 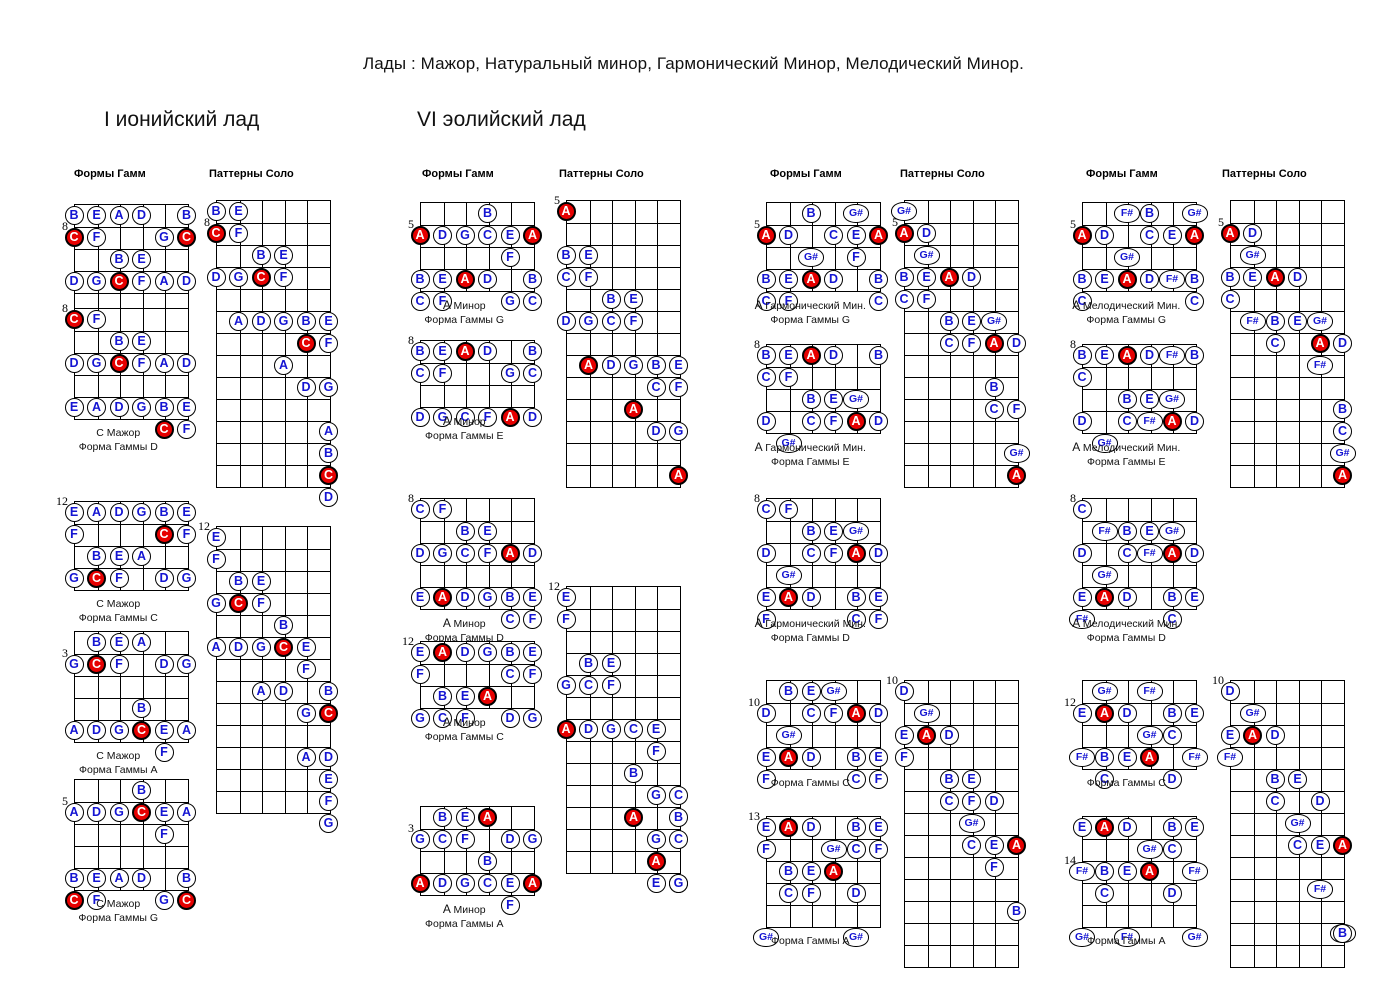 What do you see at coordinates (448, 623) in the screenshot?
I see `caption-root-letter: A` at bounding box center [448, 623].